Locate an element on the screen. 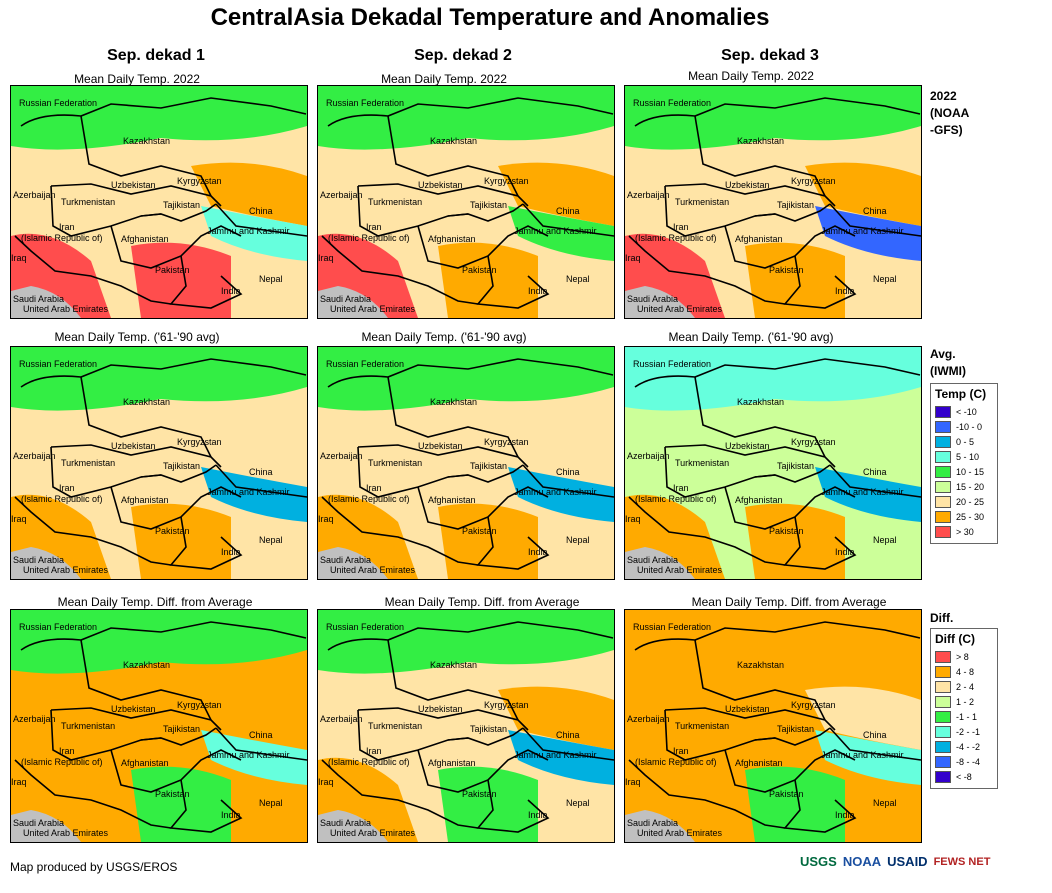  row-label-avg: Avg. (IWMI) is located at coordinates (948, 363).